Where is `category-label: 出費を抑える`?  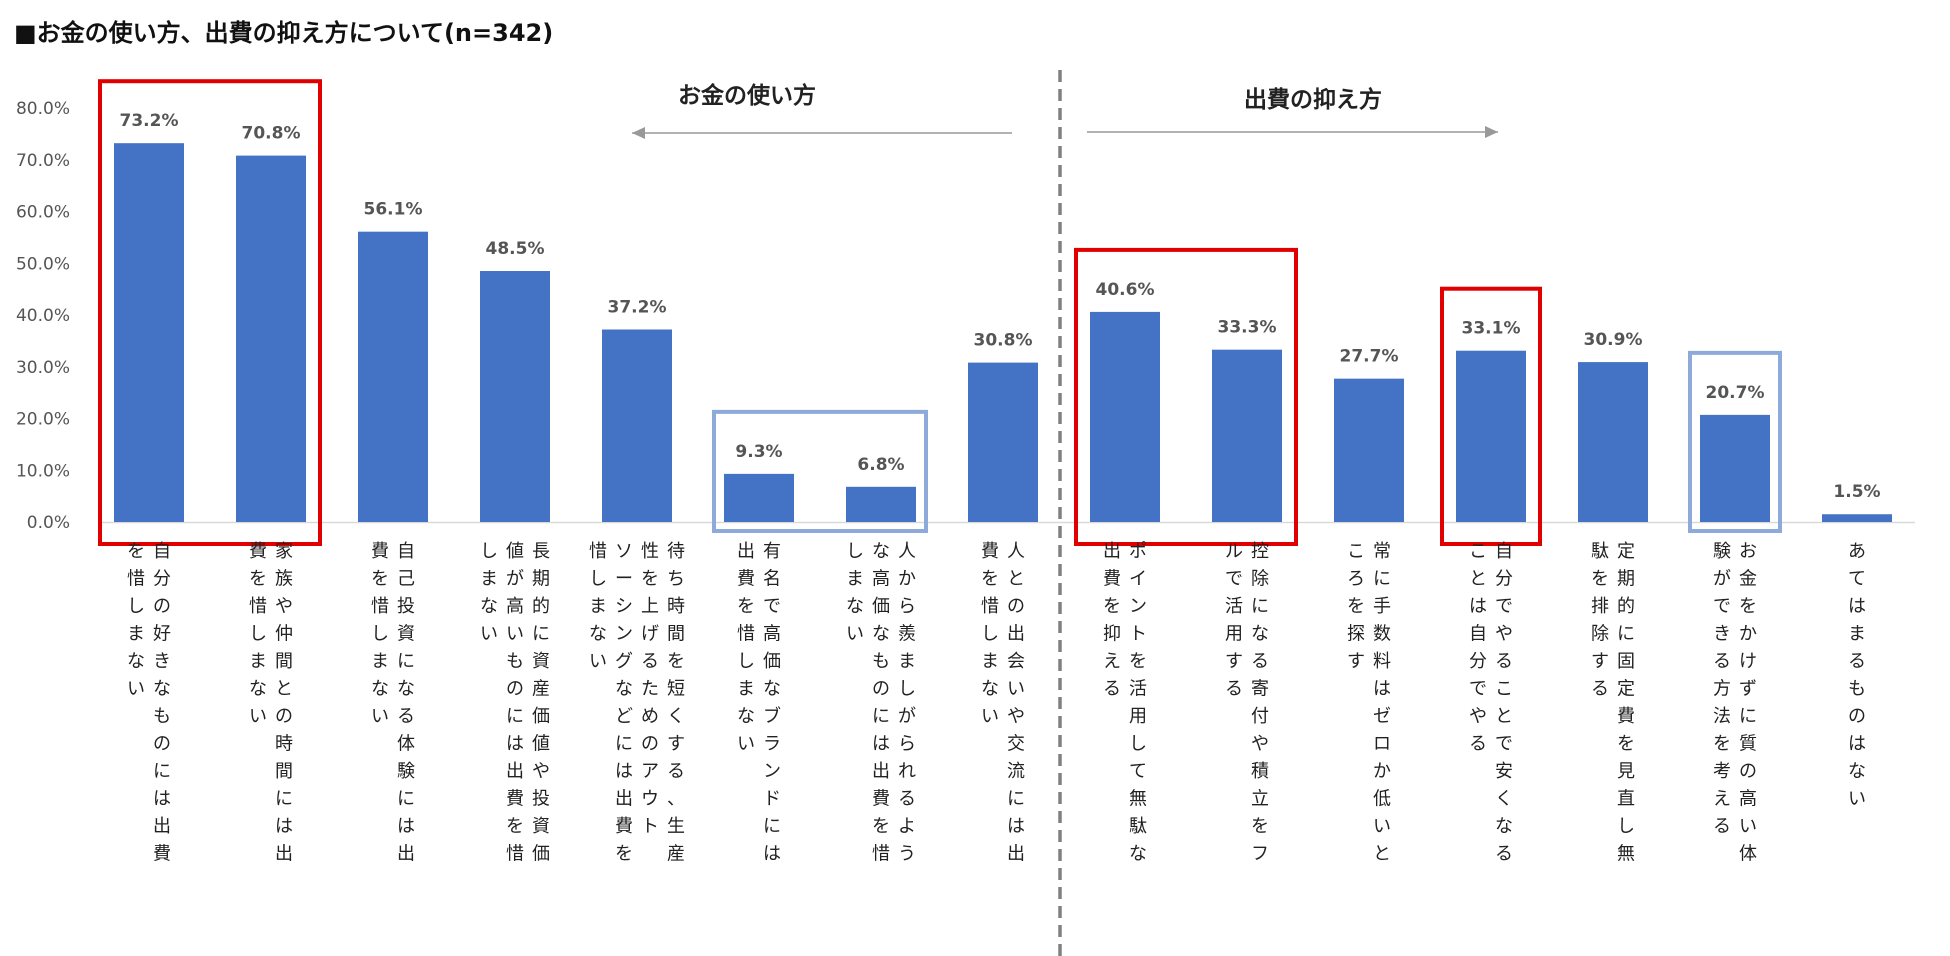
category-label: 出費を抑える is located at coordinates (1112, 620).